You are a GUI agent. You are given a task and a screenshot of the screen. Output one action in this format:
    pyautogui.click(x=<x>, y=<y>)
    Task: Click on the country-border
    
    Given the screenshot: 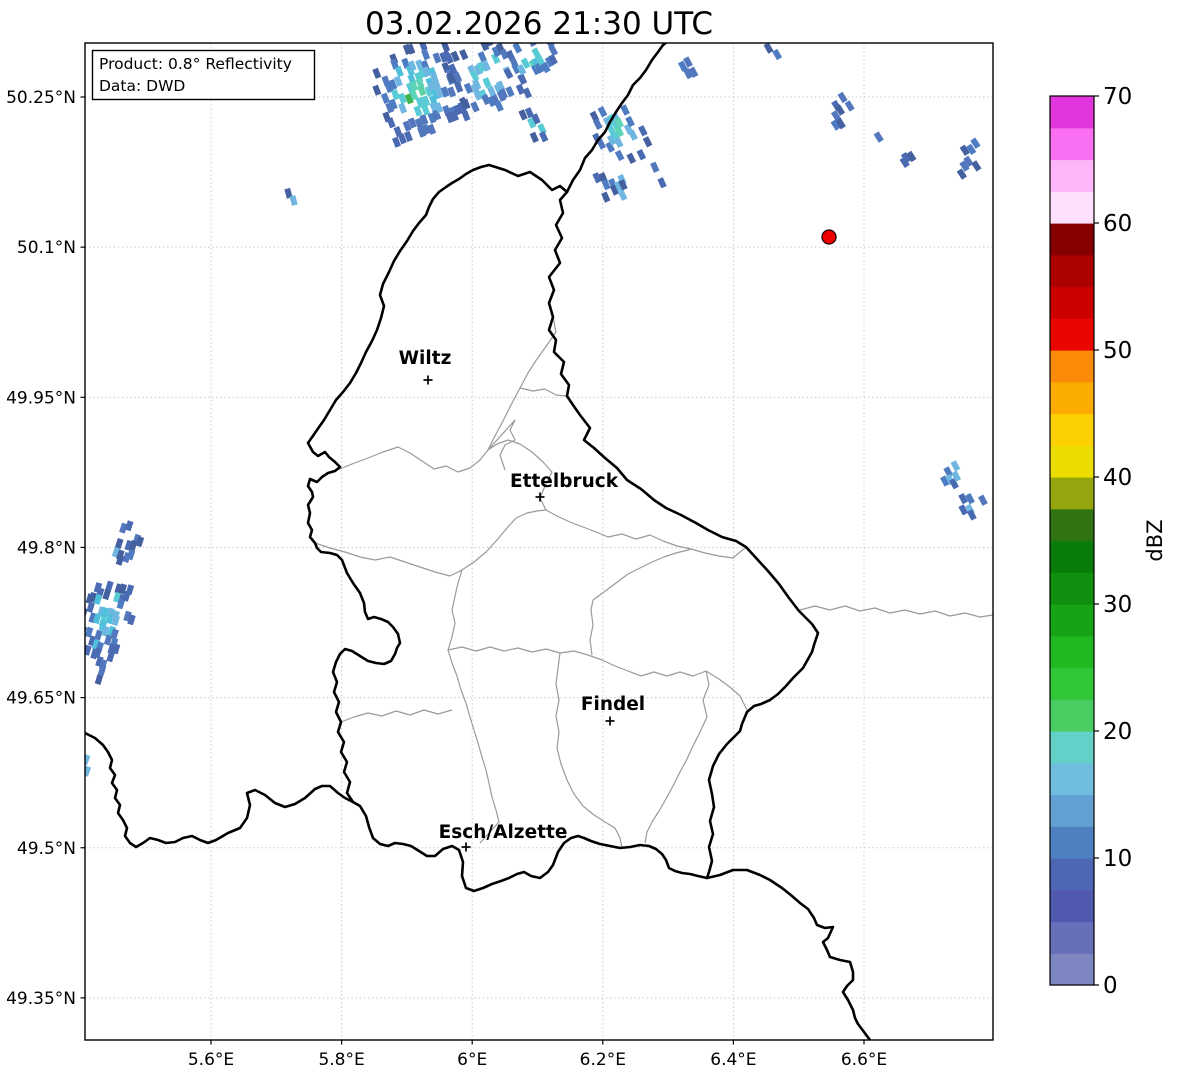 What is the action you would take?
    pyautogui.click(x=616, y=118)
    